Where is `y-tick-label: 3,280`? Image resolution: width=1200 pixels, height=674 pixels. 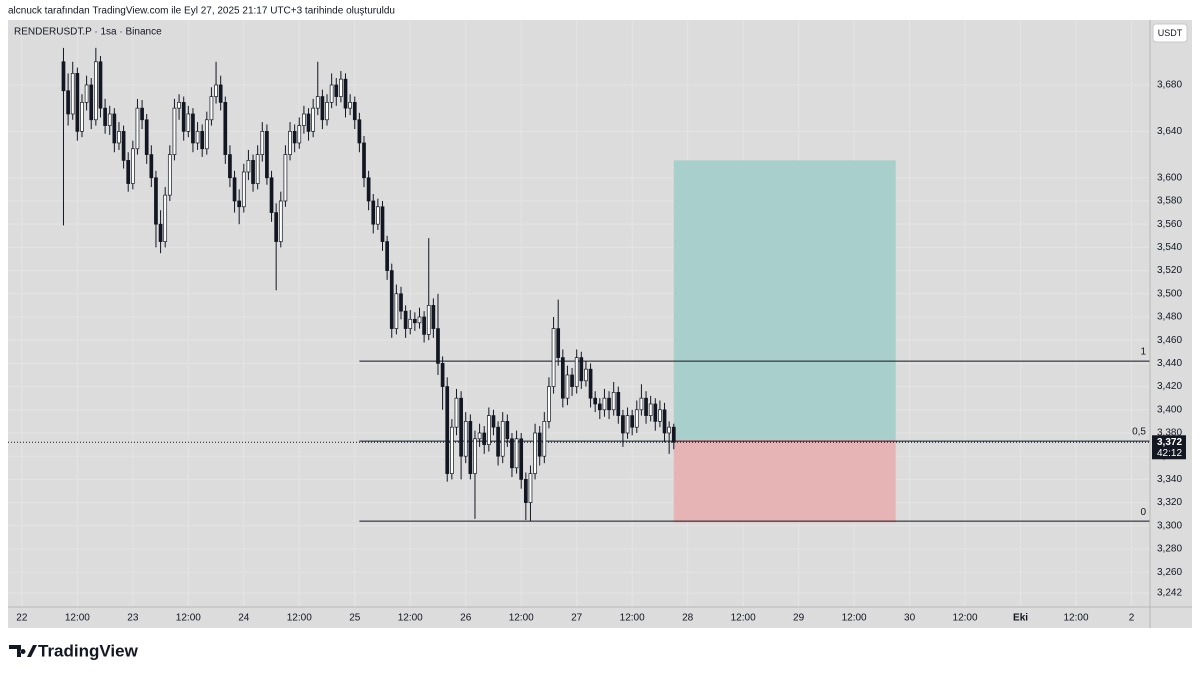 y-tick-label: 3,280 is located at coordinates (1169, 549).